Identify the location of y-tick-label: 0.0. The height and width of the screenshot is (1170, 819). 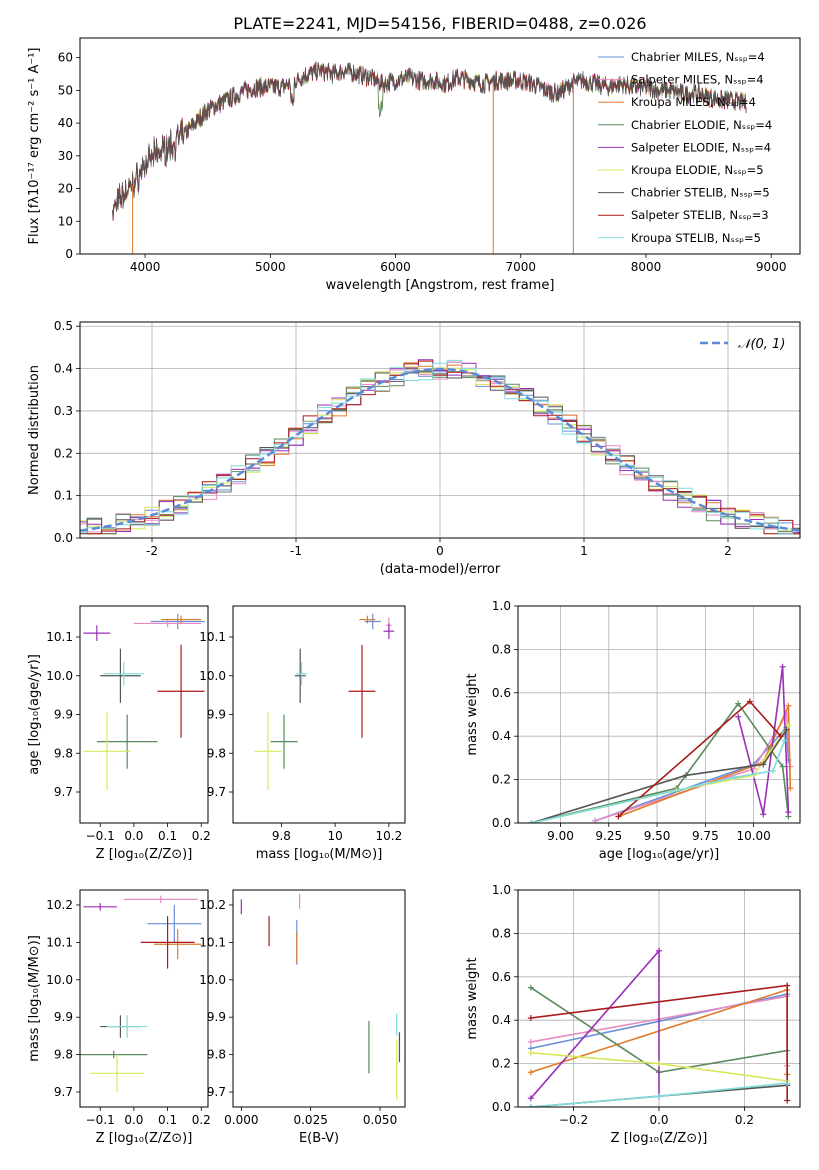
(63, 538).